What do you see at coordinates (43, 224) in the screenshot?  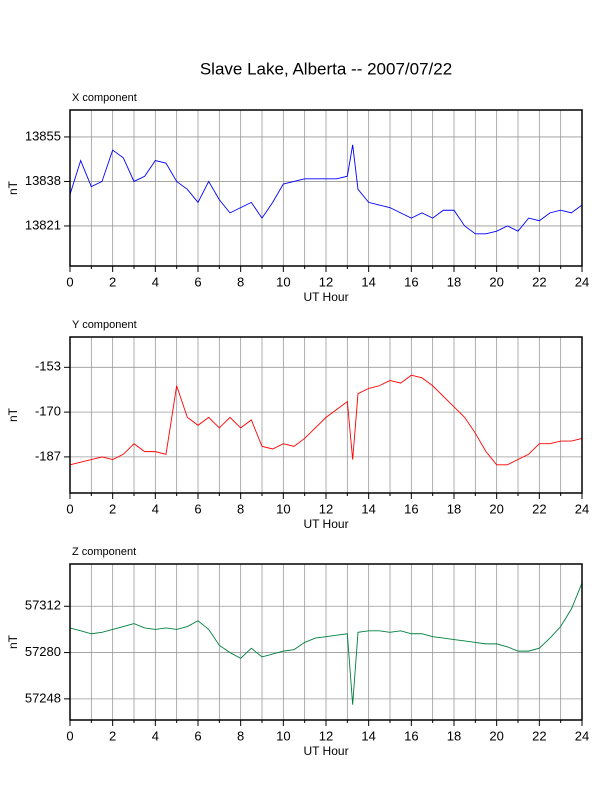 I see `y-tick-label: 13821` at bounding box center [43, 224].